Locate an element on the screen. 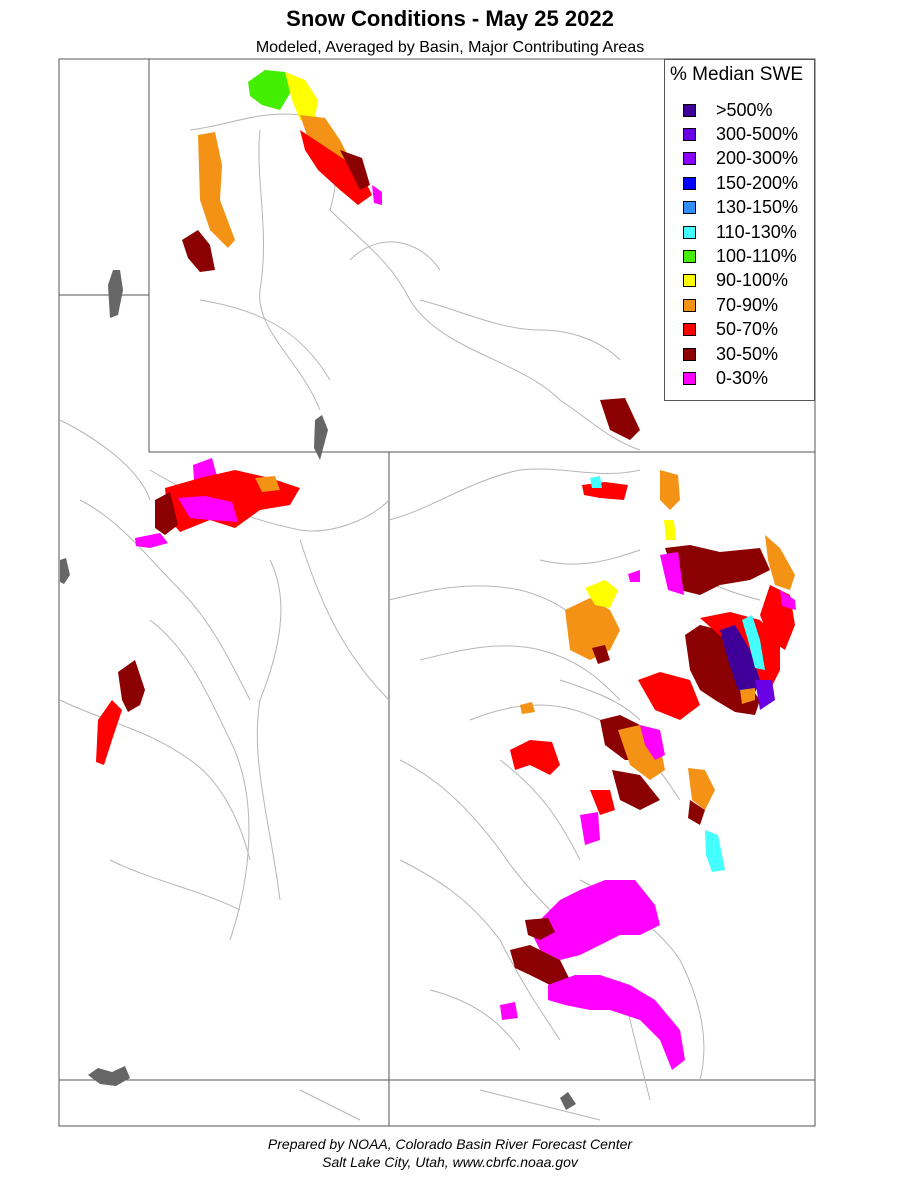 This screenshot has width=900, height=1200. legend-item: 130-150% is located at coordinates (740, 208).